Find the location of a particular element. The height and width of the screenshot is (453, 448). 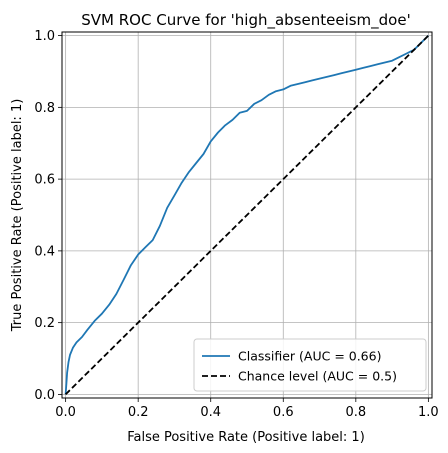

y-tick-label: 1.0 is located at coordinates (44, 36).